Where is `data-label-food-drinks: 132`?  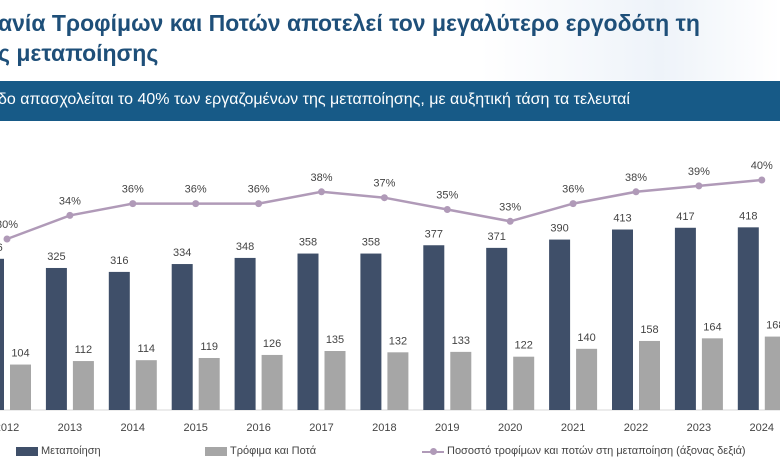 data-label-food-drinks: 132 is located at coordinates (398, 341).